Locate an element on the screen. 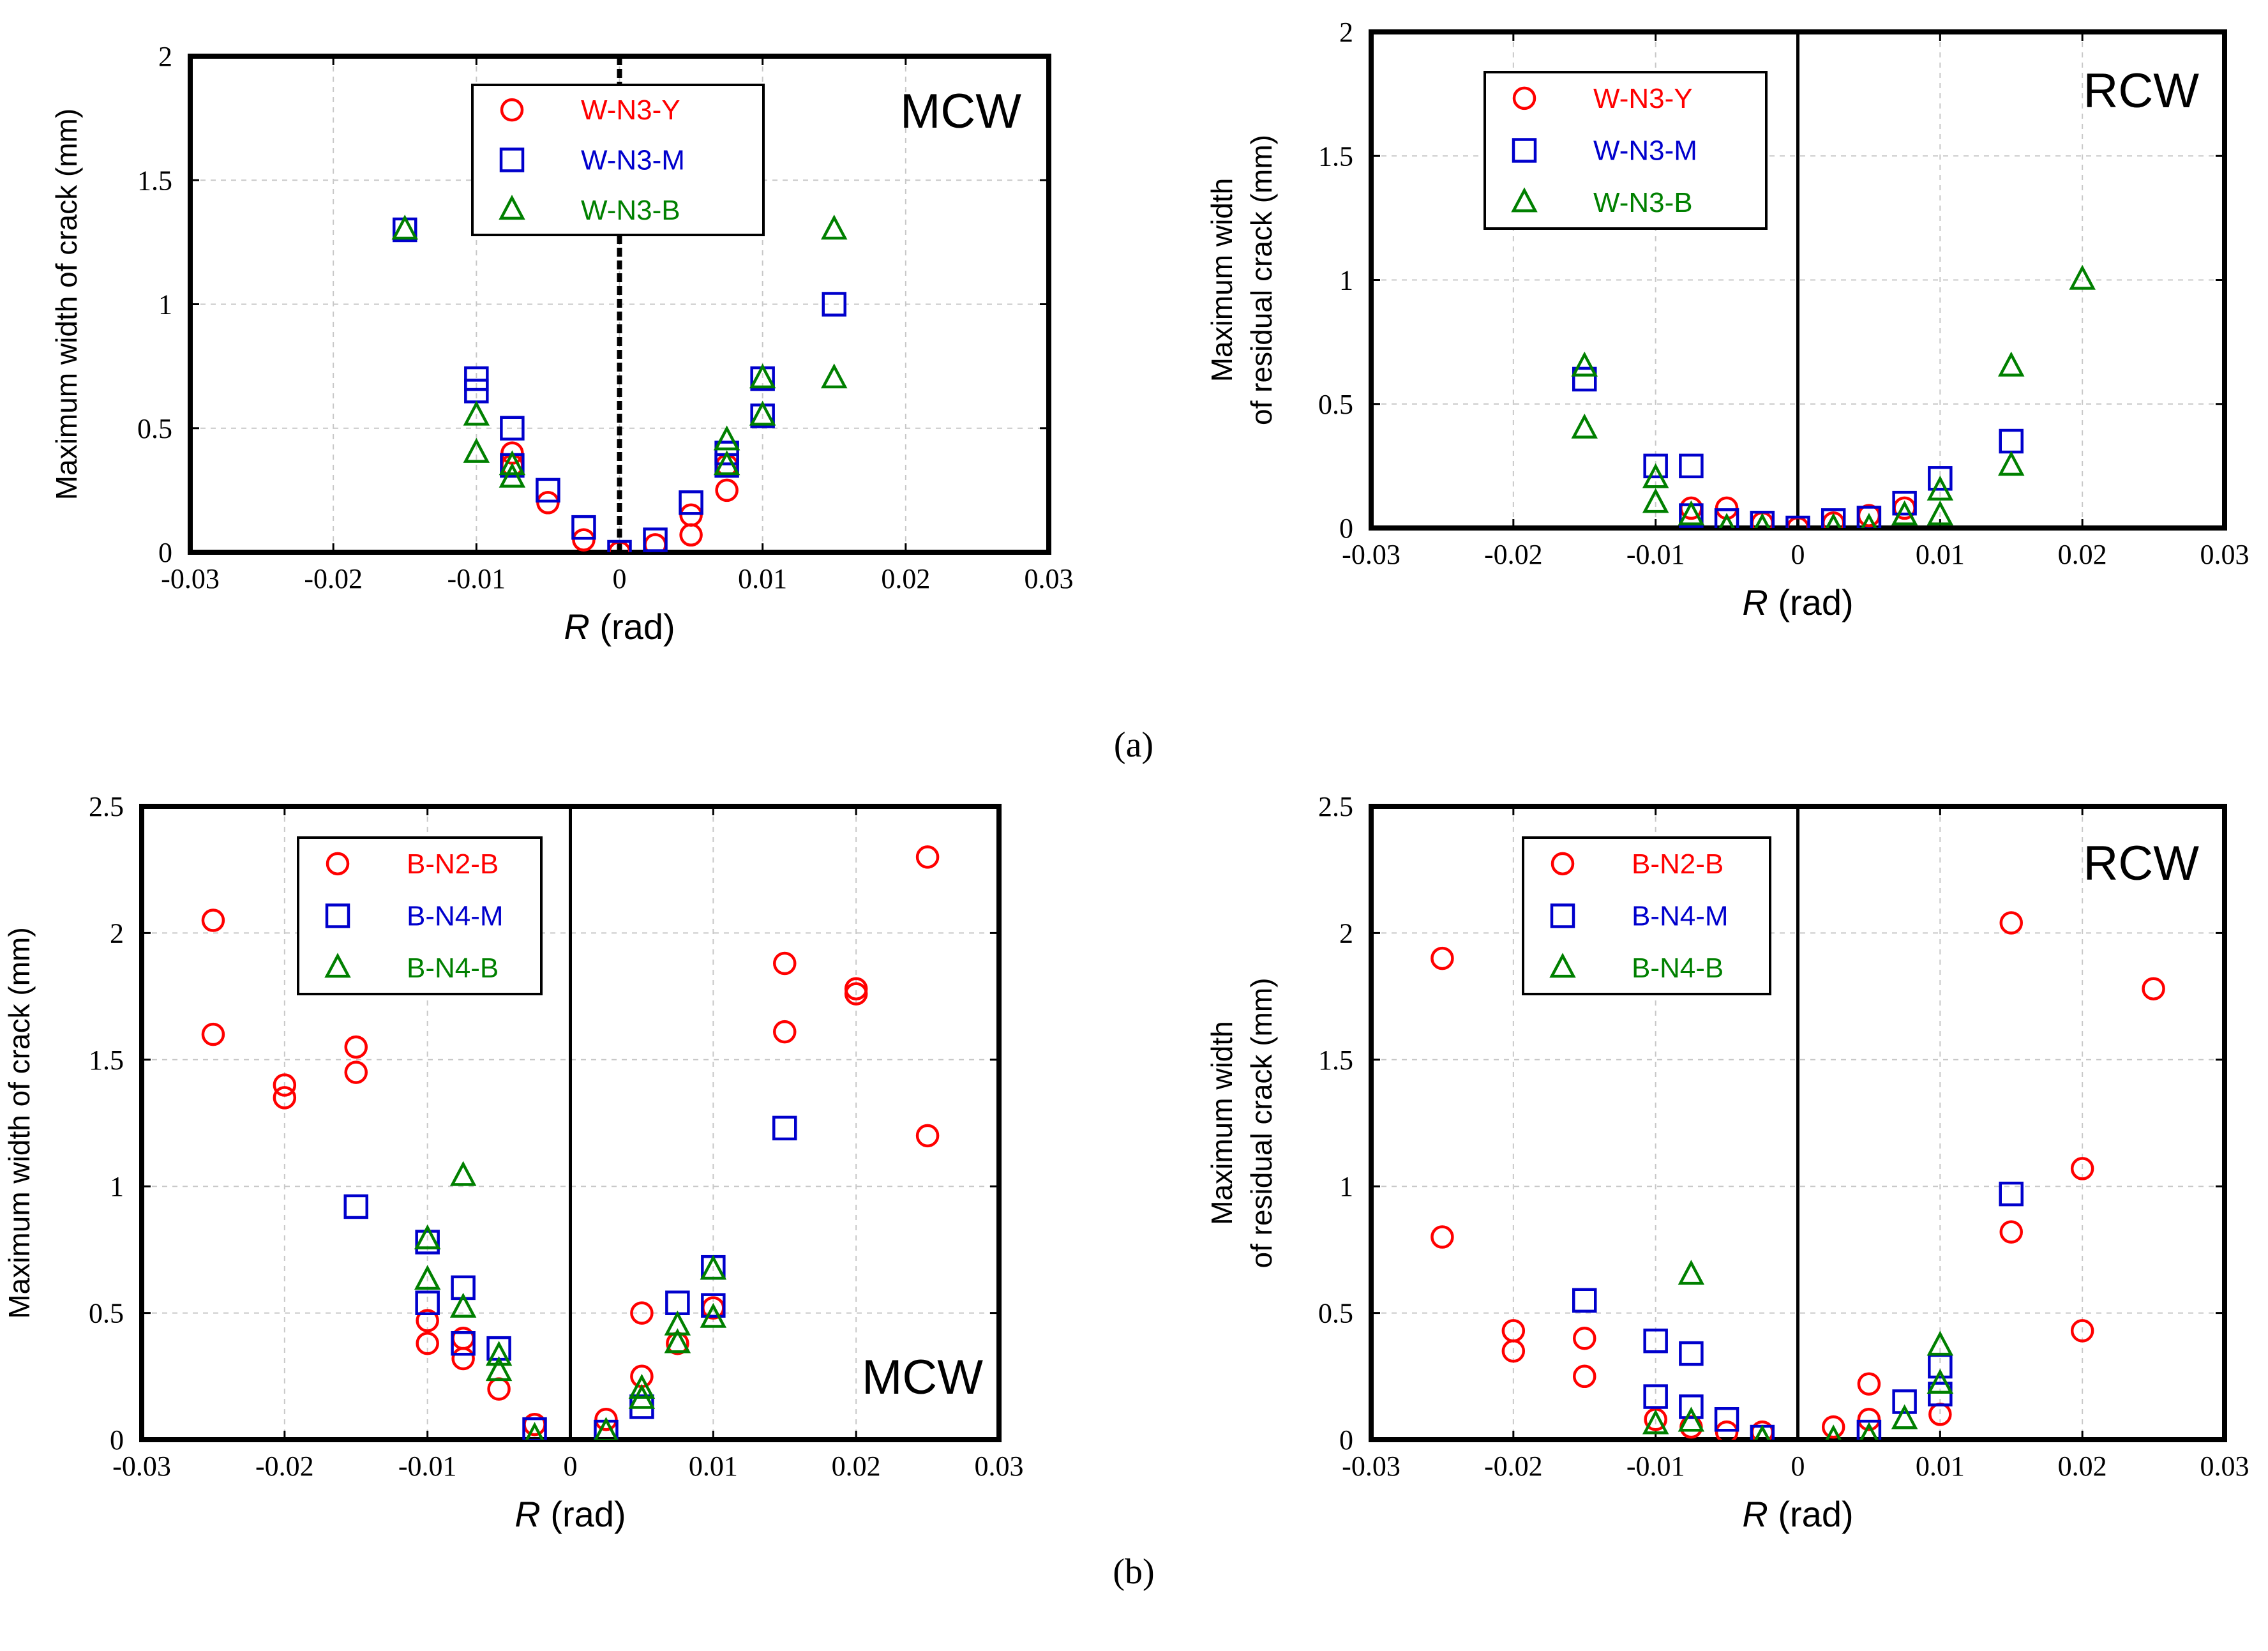 The height and width of the screenshot is (1651, 2268). legend-label: B-N4-M is located at coordinates (1680, 916).